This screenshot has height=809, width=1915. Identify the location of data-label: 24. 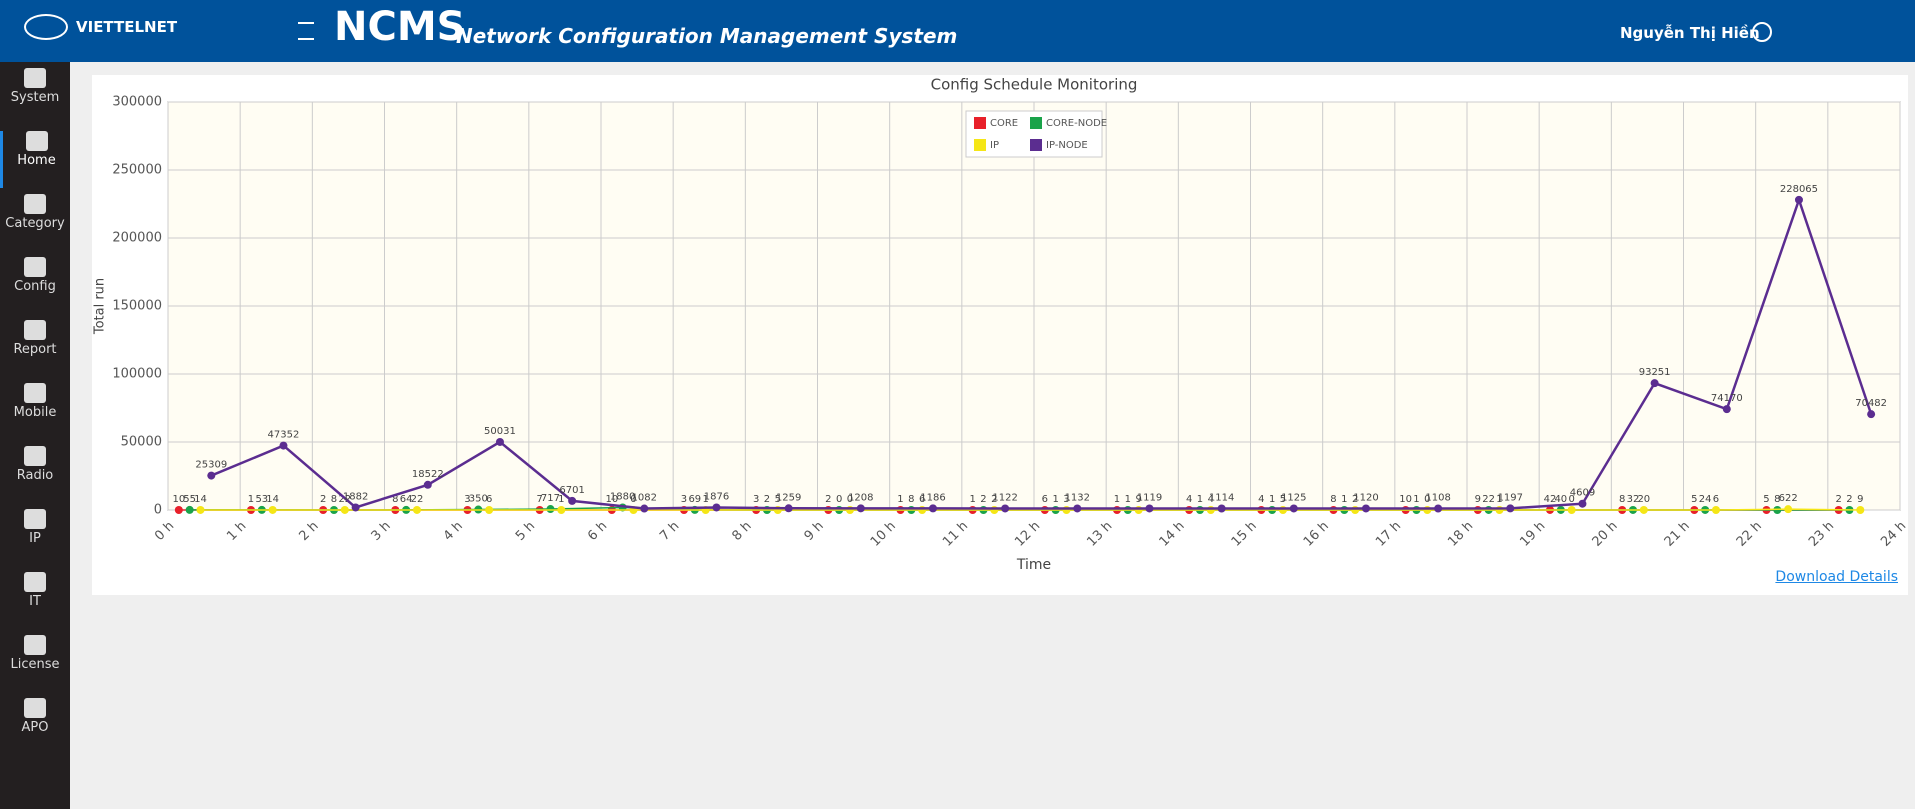
(1705, 499).